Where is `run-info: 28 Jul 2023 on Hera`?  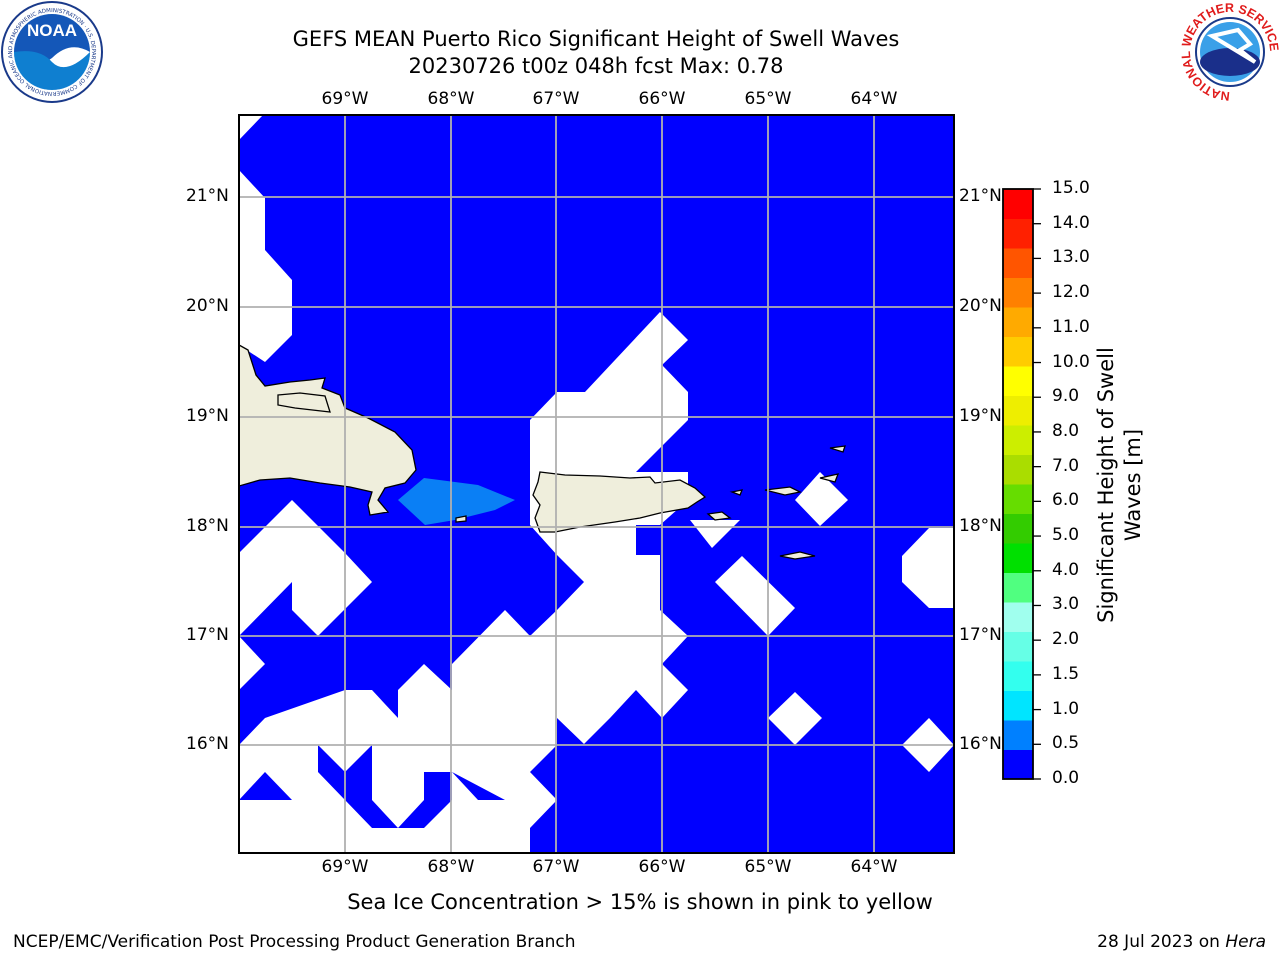
run-info: 28 Jul 2023 on Hera is located at coordinates (1181, 942).